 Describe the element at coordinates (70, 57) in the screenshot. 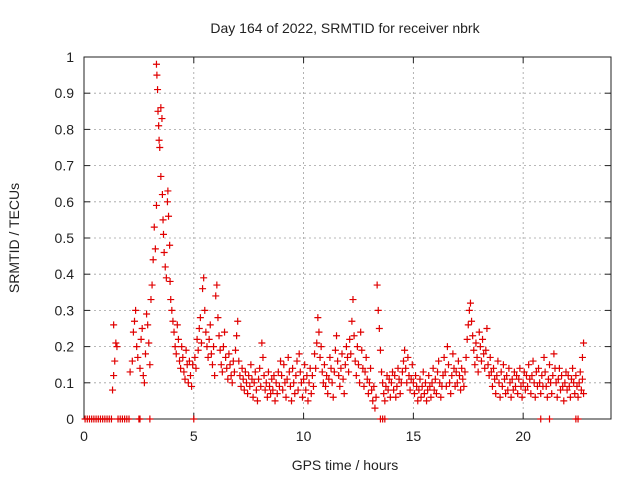

I see `y-tick-label: 1` at that location.